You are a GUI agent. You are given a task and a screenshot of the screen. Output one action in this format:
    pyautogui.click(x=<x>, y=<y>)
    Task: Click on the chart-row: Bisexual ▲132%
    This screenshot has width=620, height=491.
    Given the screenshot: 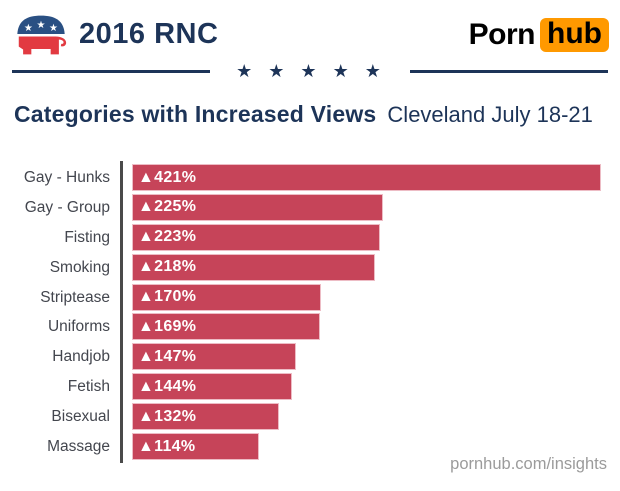 What is the action you would take?
    pyautogui.click(x=310, y=418)
    